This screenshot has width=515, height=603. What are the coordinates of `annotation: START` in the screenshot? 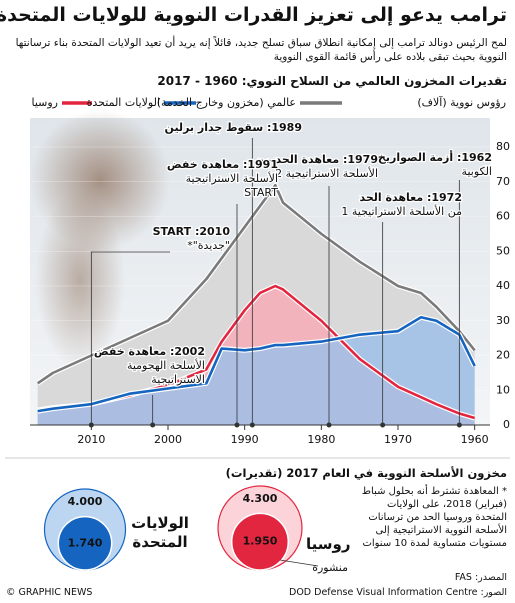 It's located at (261, 192).